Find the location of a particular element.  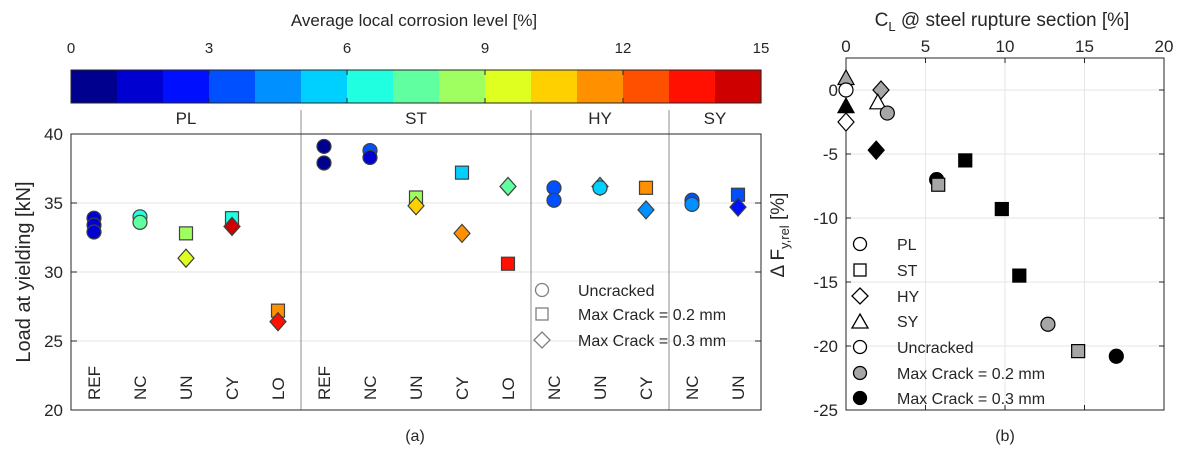

panel-b-y-tick-label: -5 is located at coordinates (830, 154).